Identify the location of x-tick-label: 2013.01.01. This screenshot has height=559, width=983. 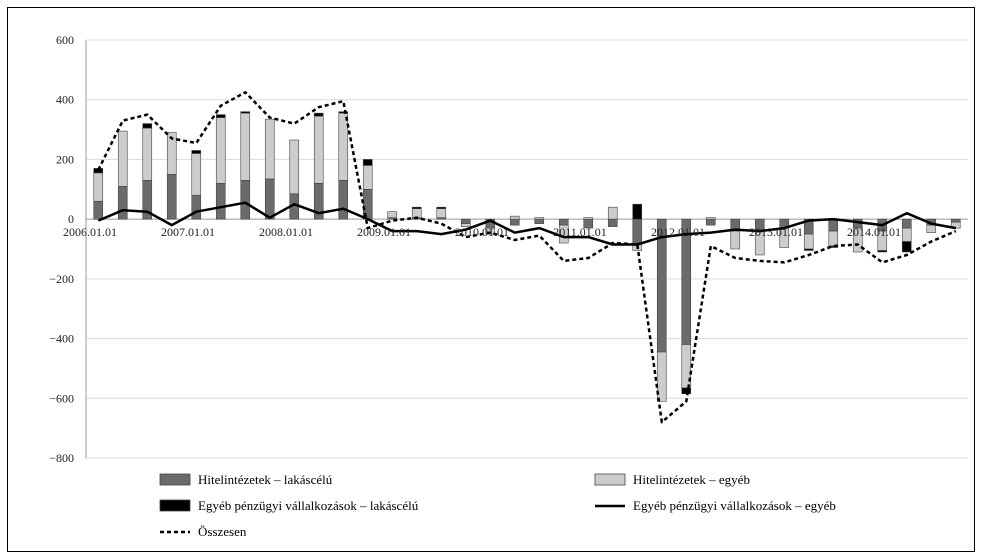
(776, 232).